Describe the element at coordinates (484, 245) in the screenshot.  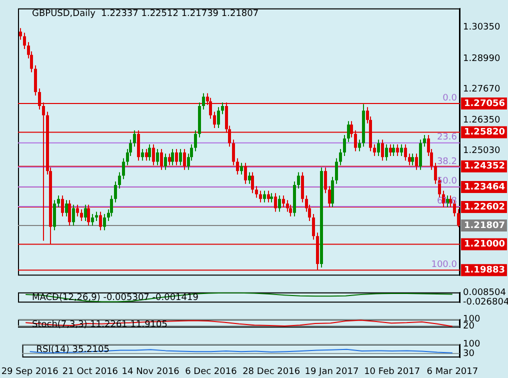
I see `ref-line-label: 1.21000` at that location.